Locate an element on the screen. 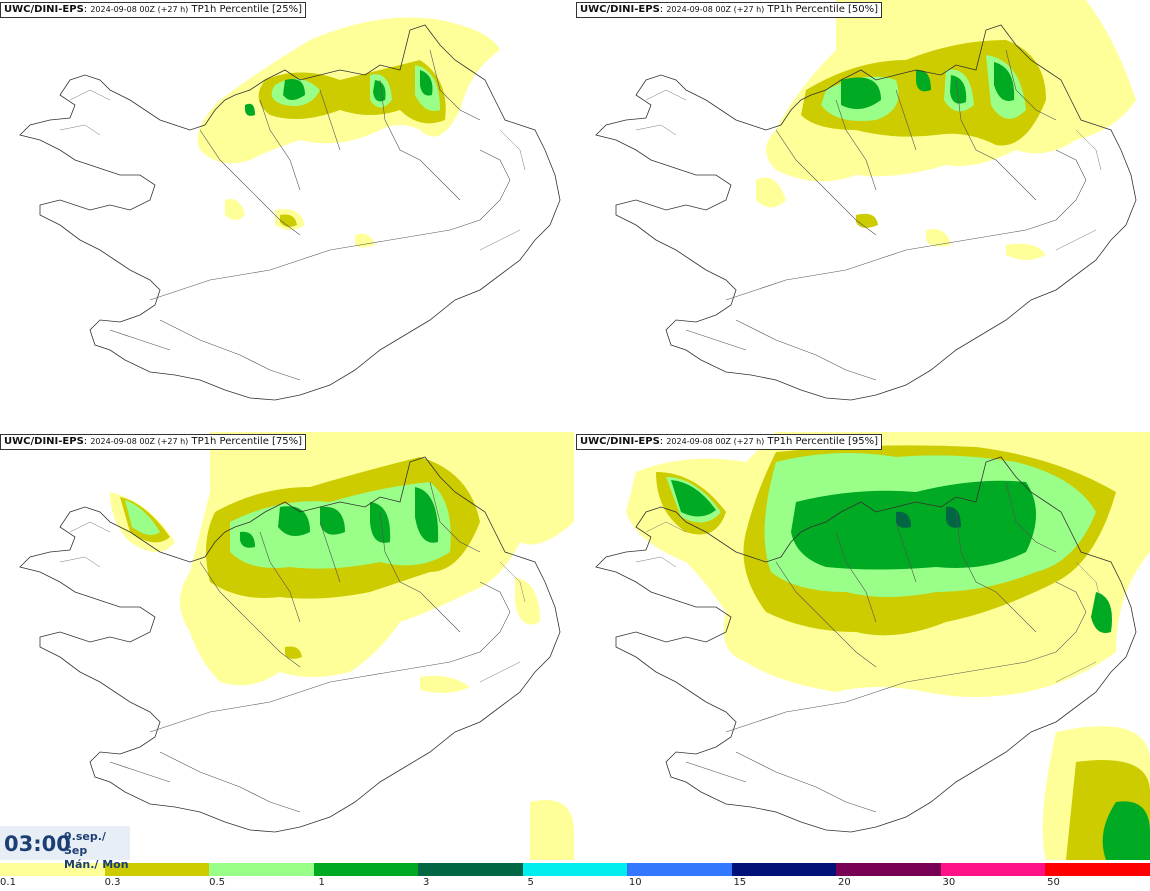 The height and width of the screenshot is (891, 1150). legend-tick-label: 1 is located at coordinates (321, 882).